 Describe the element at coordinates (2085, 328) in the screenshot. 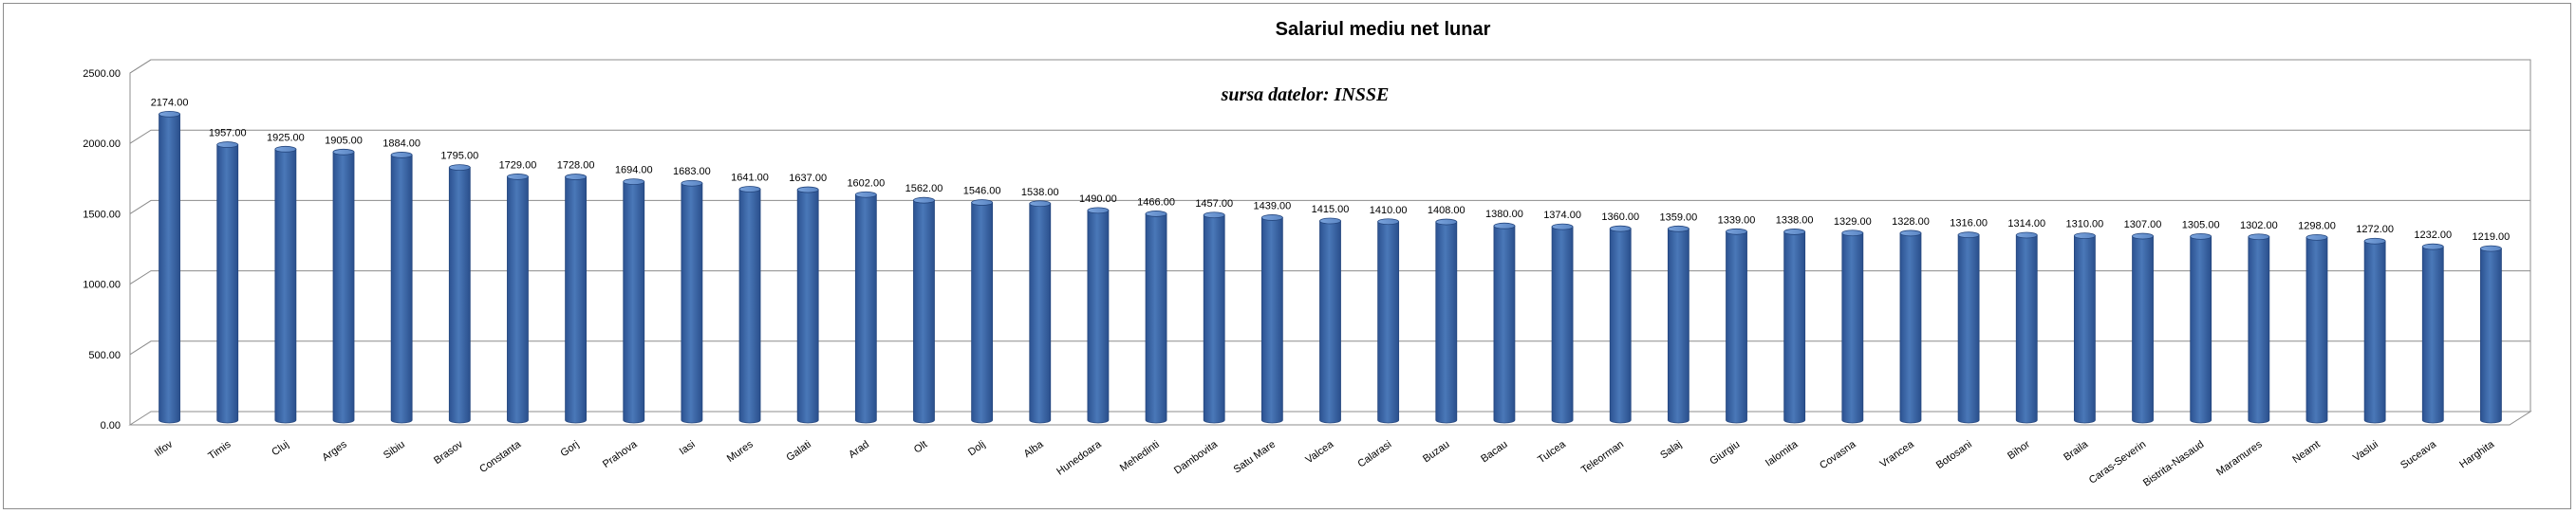

I see `bar-braila` at that location.